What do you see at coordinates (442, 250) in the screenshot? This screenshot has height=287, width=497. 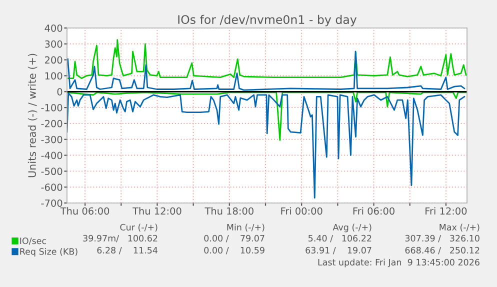 I see `text: 668.46 / 250.12` at bounding box center [442, 250].